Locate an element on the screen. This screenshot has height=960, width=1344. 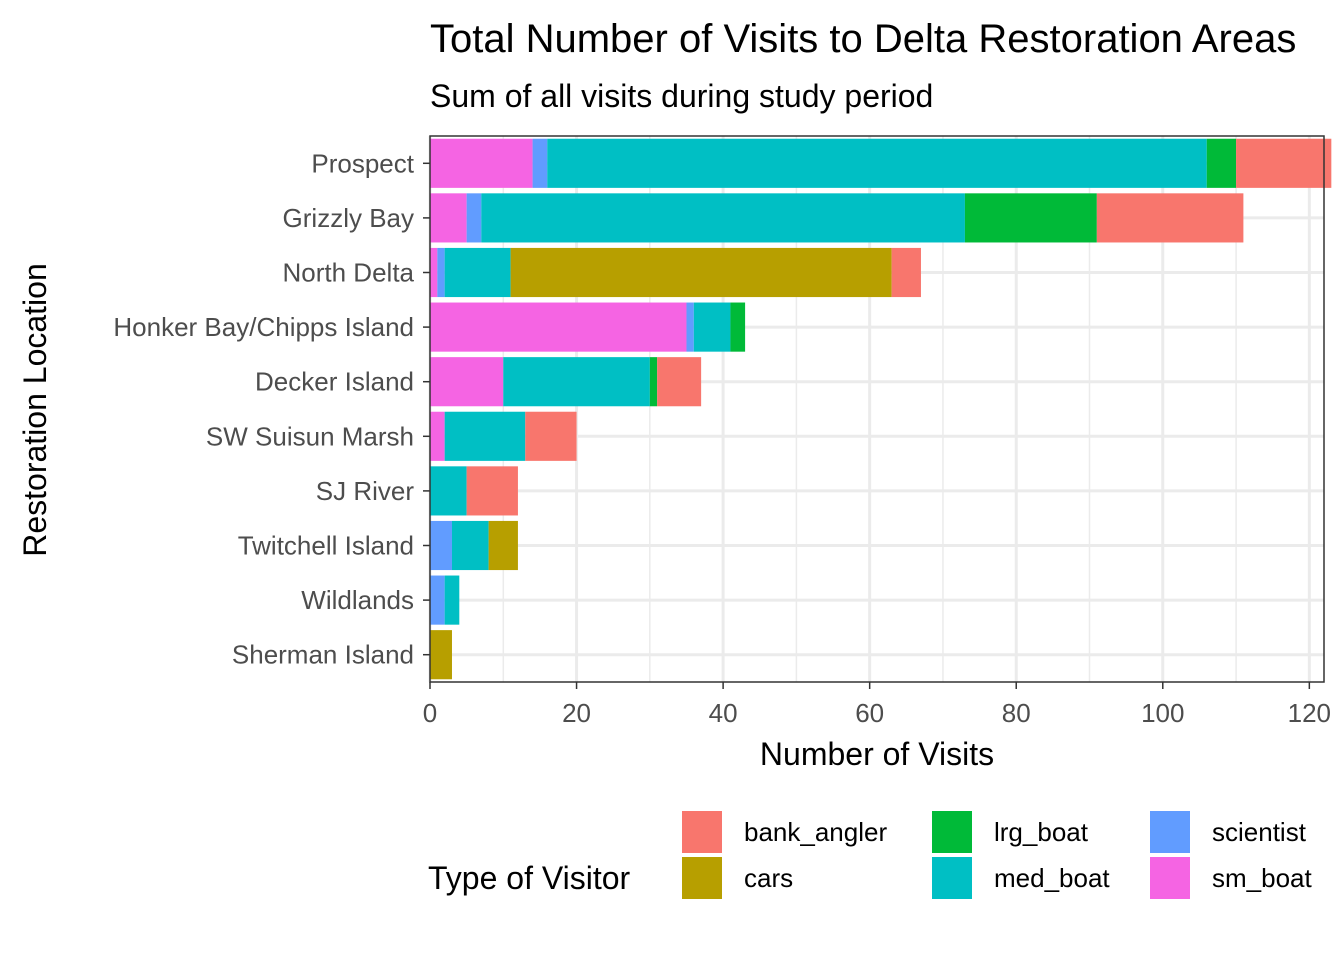
y-tick-label: North Delta is located at coordinates (349, 273).